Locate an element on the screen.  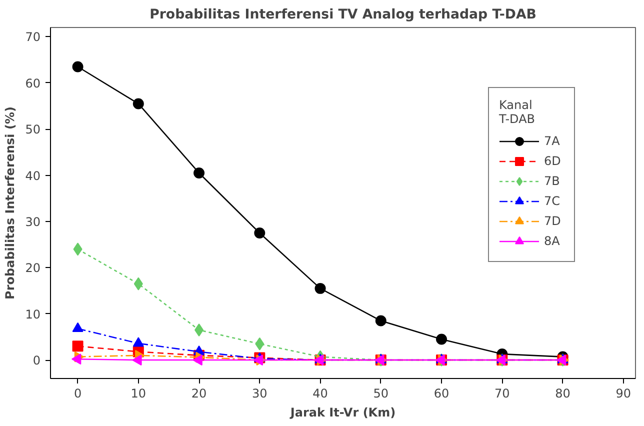
chart-title: Probabilitas Interferensi TV Analog terhadap T-DAB is located at coordinates (343, 15).